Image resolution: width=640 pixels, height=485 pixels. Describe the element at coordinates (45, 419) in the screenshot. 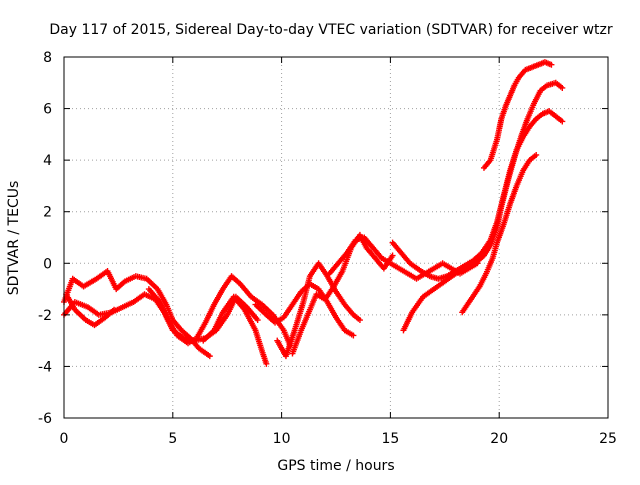

I see `y-tick-label: -6` at that location.